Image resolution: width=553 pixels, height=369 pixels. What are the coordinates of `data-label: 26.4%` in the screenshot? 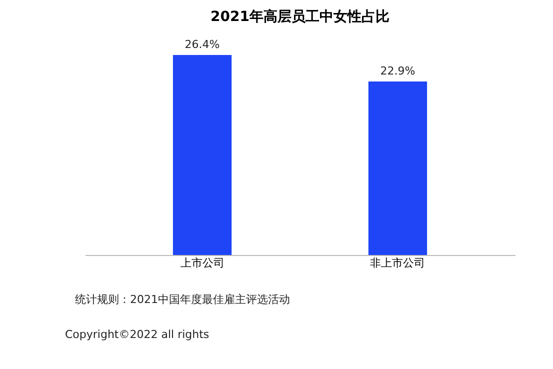 It's located at (202, 44).